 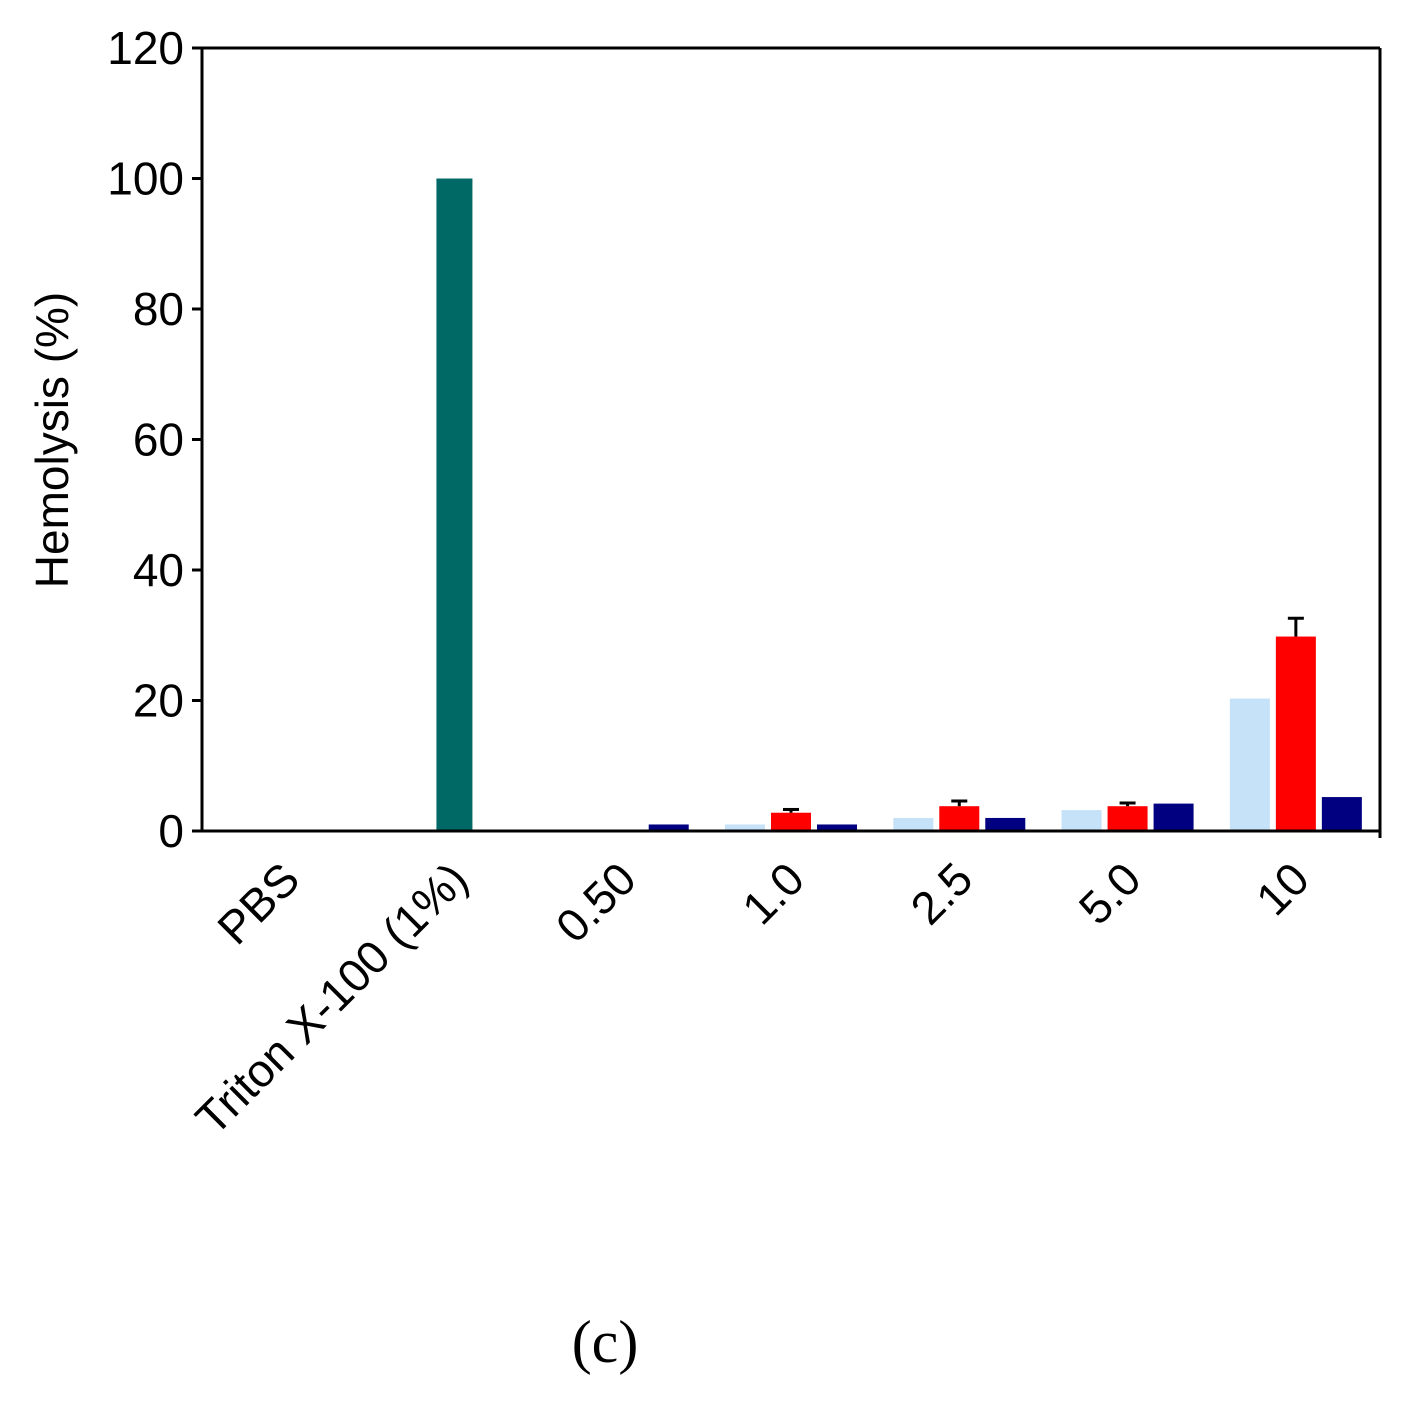 What do you see at coordinates (158, 440) in the screenshot?
I see `y-tick-label-60: 60` at bounding box center [158, 440].